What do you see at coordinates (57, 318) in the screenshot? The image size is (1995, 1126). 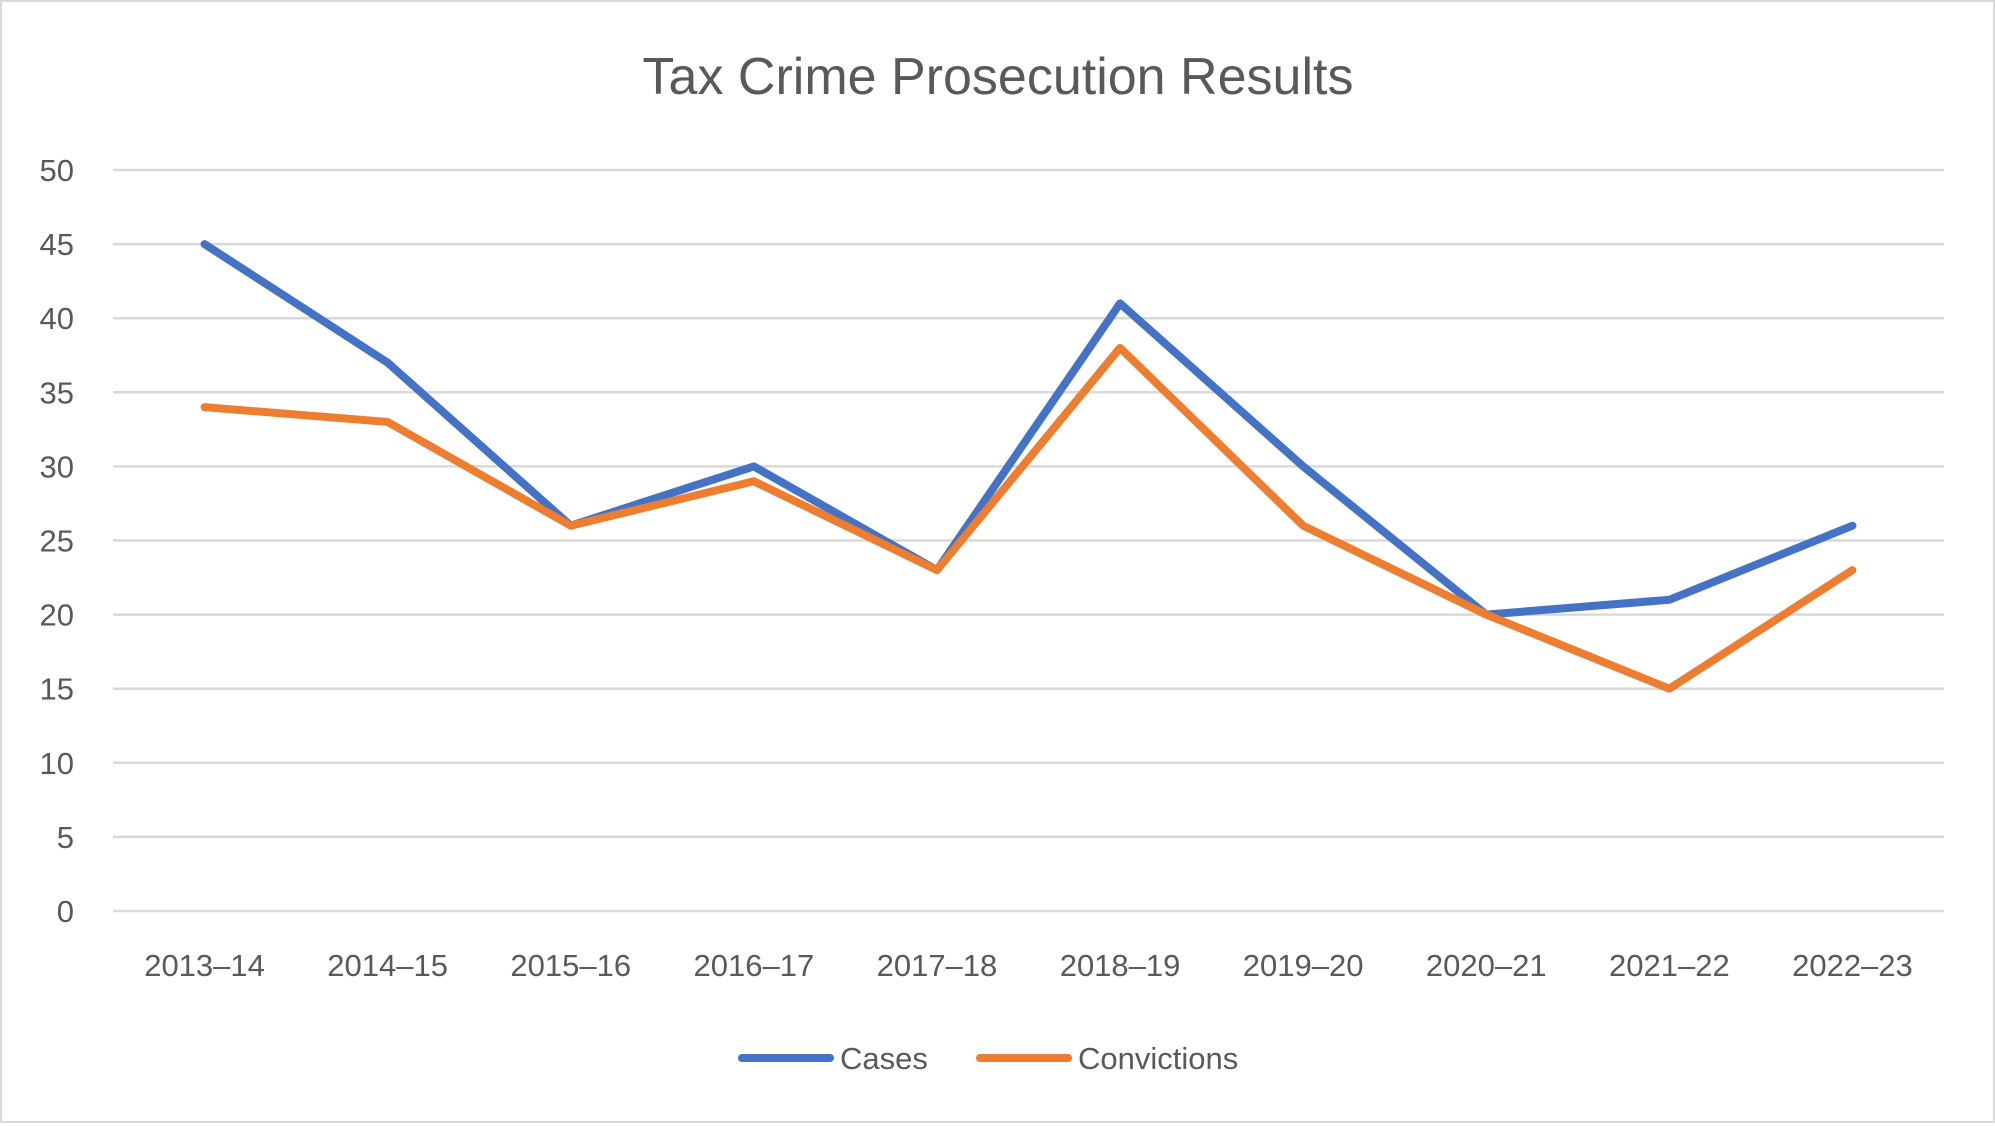 I see `y-tick-label: 40` at bounding box center [57, 318].